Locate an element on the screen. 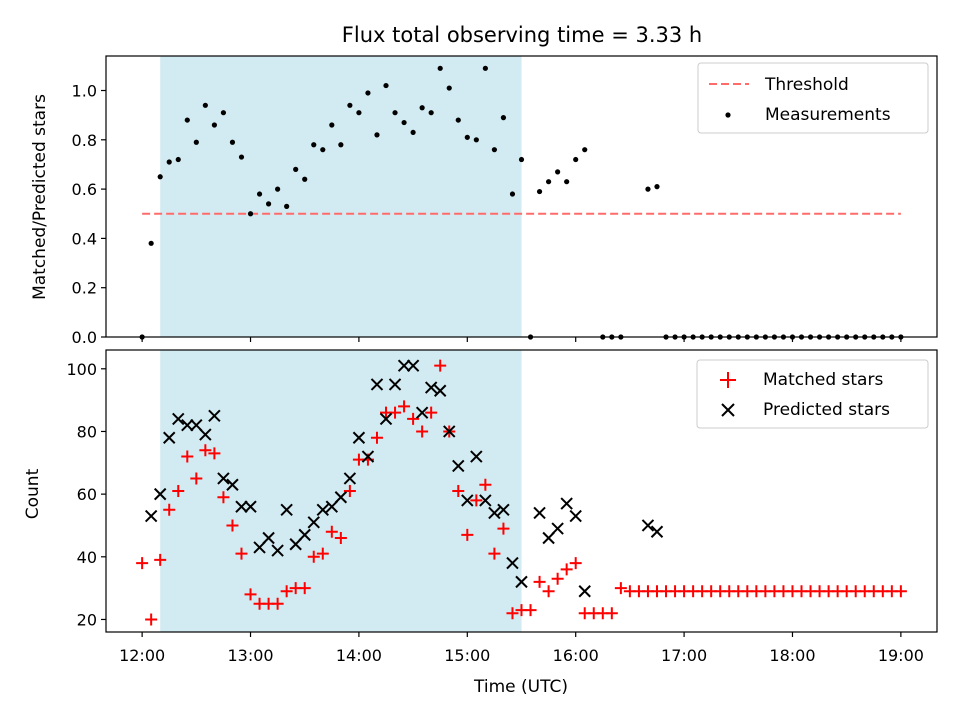 This screenshot has width=960, height=720. bottom-x-ticks: 12:00 13:00 14:00 15:00 16:00 17:00 18:00 19:00 is located at coordinates (521, 648).